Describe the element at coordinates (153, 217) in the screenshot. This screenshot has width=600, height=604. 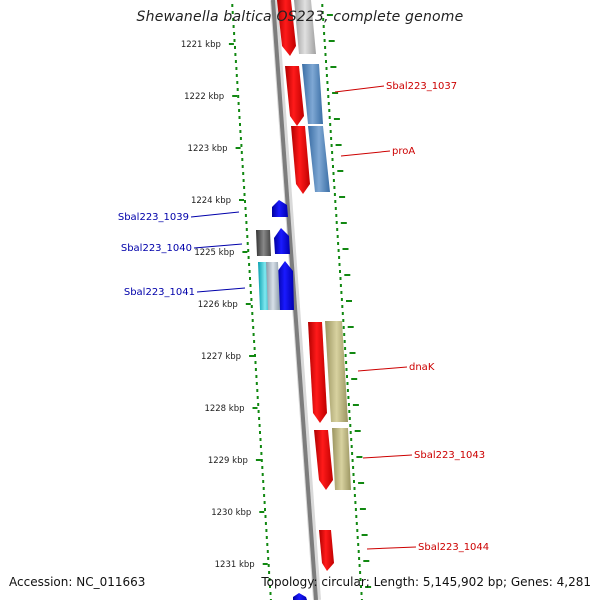
I see `gene-label-sbal223-1039: Sbal223_1039` at that location.